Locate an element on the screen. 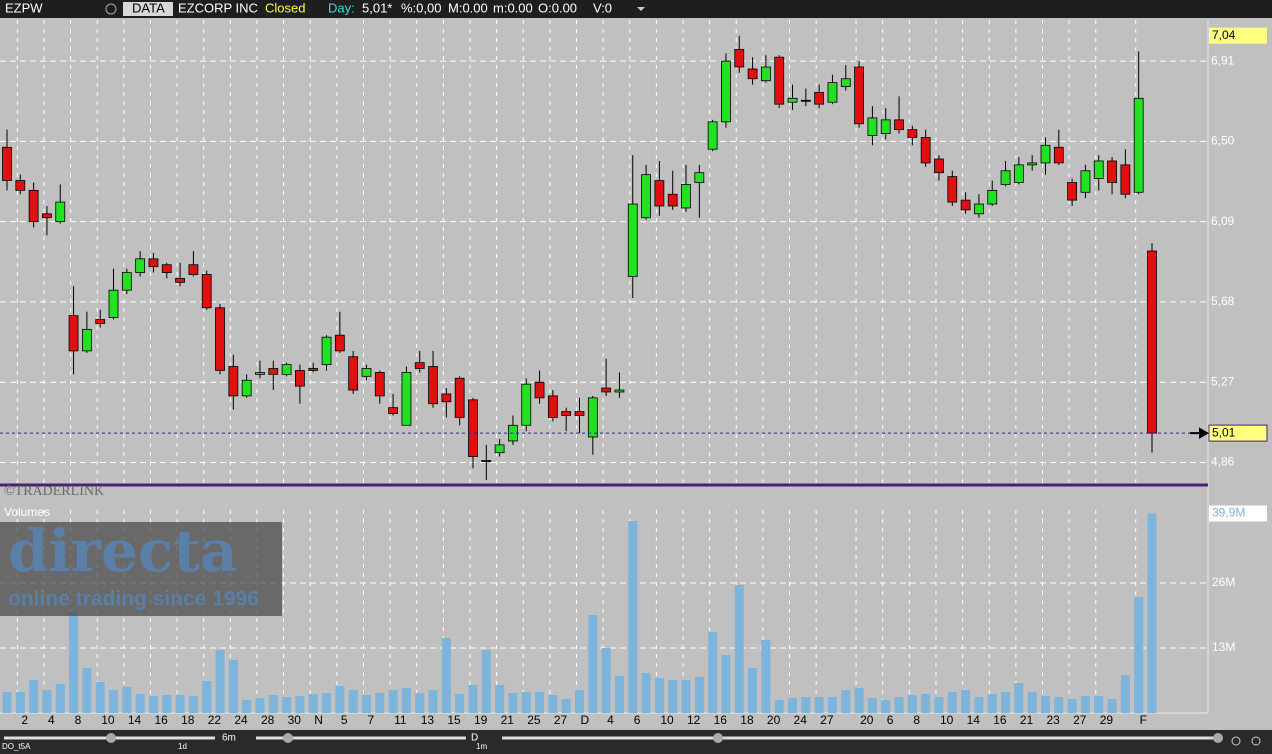 The width and height of the screenshot is (1272, 754). company: EZCORP INC is located at coordinates (218, 7).